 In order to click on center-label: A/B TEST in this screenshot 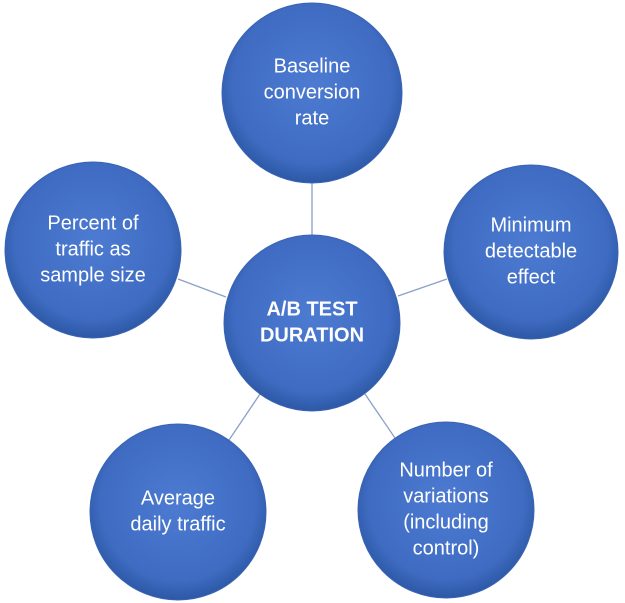, I will do `click(311, 309)`.